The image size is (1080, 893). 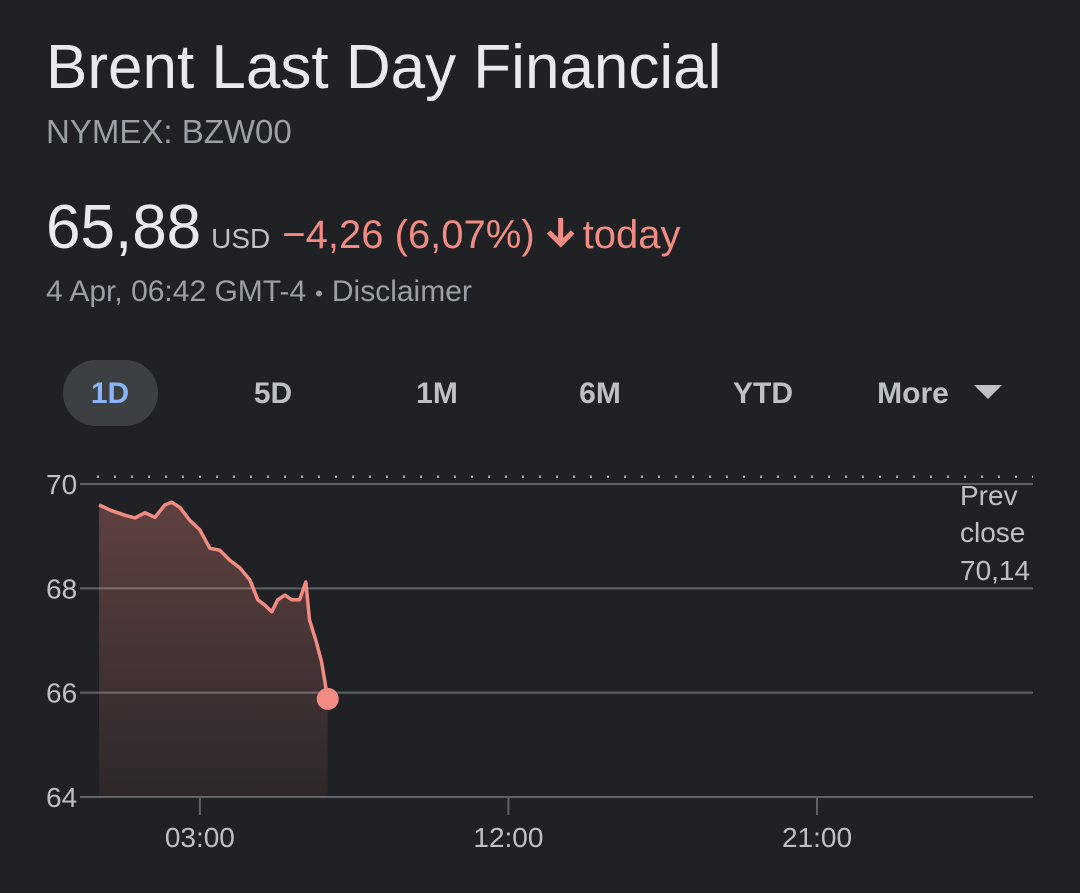 I want to click on ticker: NYMEX: BZW00, so click(x=169, y=131).